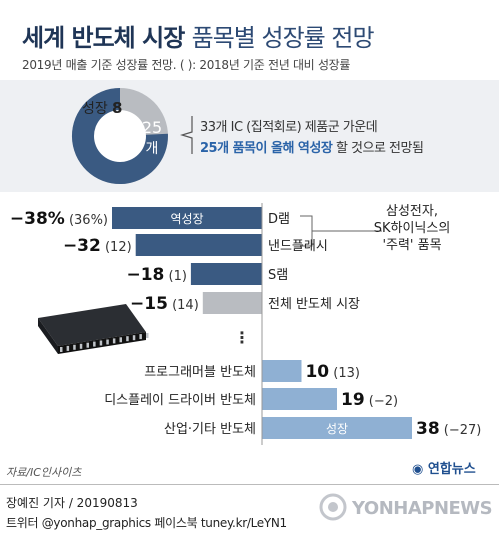 The width and height of the screenshot is (499, 536). I want to click on donut-growth-count: 8, so click(117, 108).